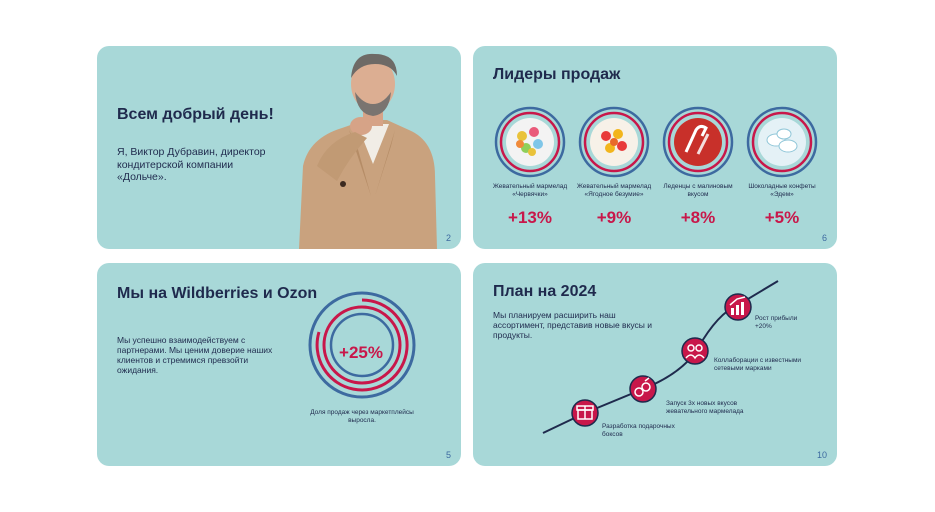 This screenshot has height=512, width=935. Describe the element at coordinates (361, 352) in the screenshot. I see `growth-value: +25%` at that location.